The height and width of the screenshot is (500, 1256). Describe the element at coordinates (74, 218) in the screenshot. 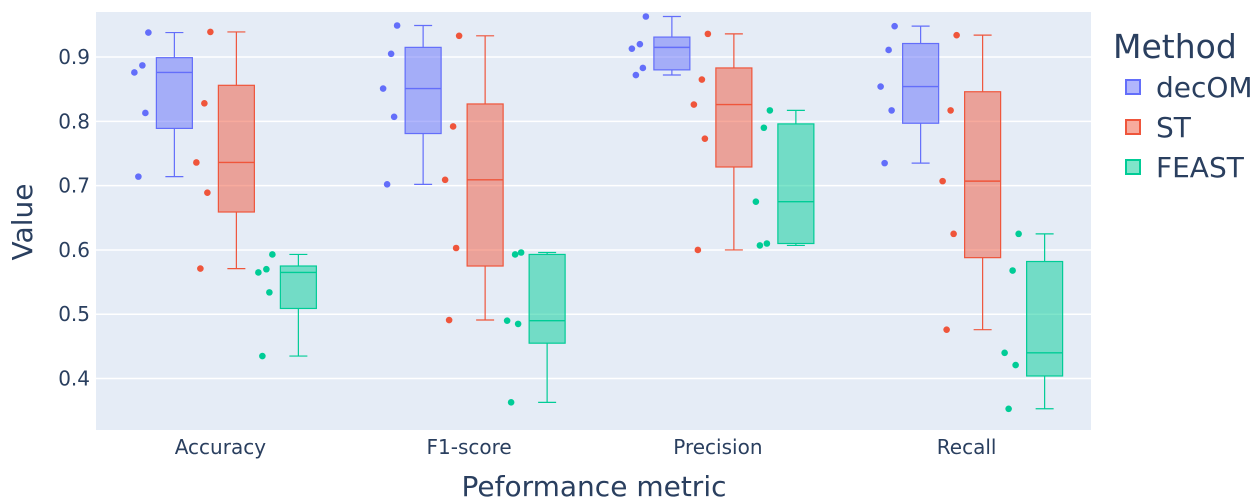

I see `y-axis-ticks: 0.4 0.5 0.6 0.7 0.8 0.9` at that location.